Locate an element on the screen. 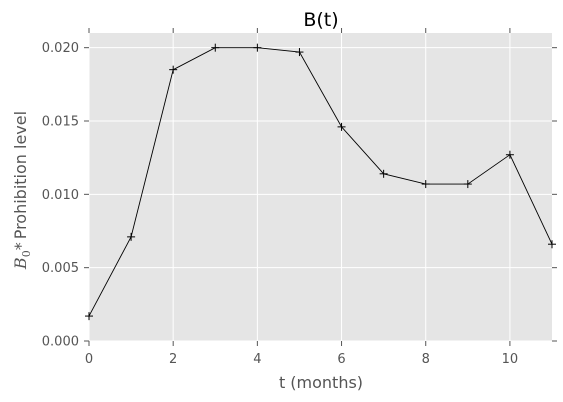 This screenshot has height=402, width=563. chart-title: B(t) is located at coordinates (320, 20).